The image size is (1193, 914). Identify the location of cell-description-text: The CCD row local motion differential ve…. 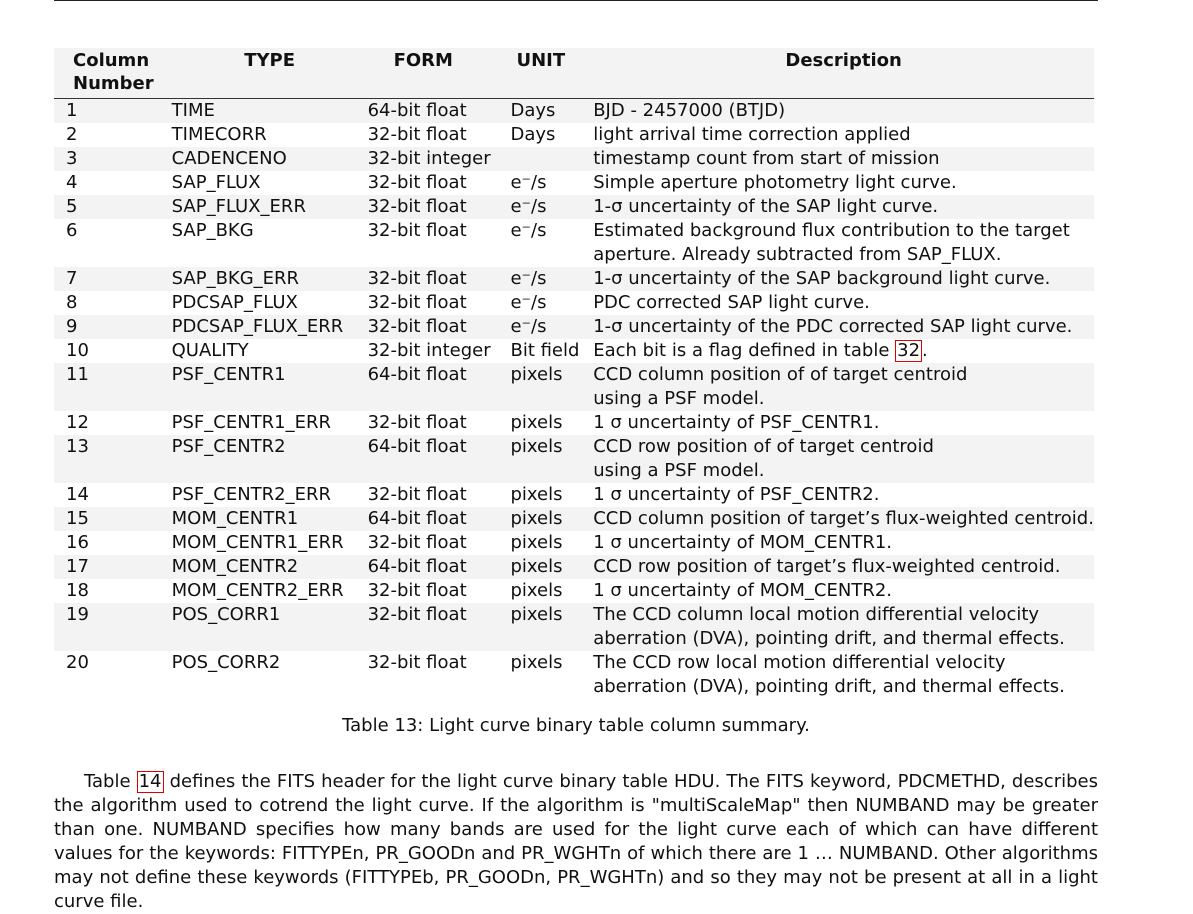
(799, 662).